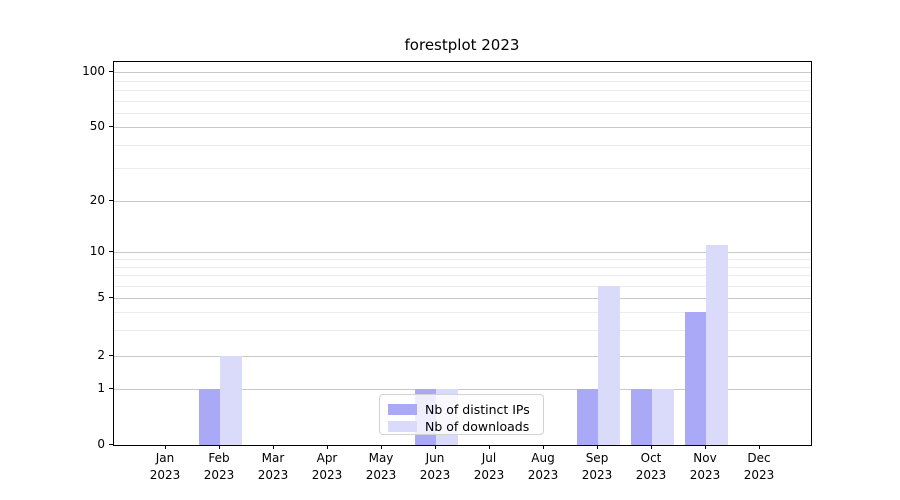 Image resolution: width=900 pixels, height=500 pixels. What do you see at coordinates (381, 458) in the screenshot?
I see `month-label: May` at bounding box center [381, 458].